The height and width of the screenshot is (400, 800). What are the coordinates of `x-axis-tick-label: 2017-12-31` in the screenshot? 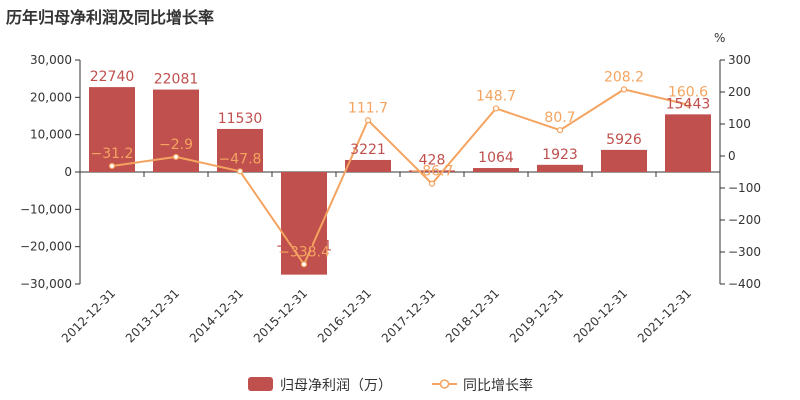 It's located at (408, 315).